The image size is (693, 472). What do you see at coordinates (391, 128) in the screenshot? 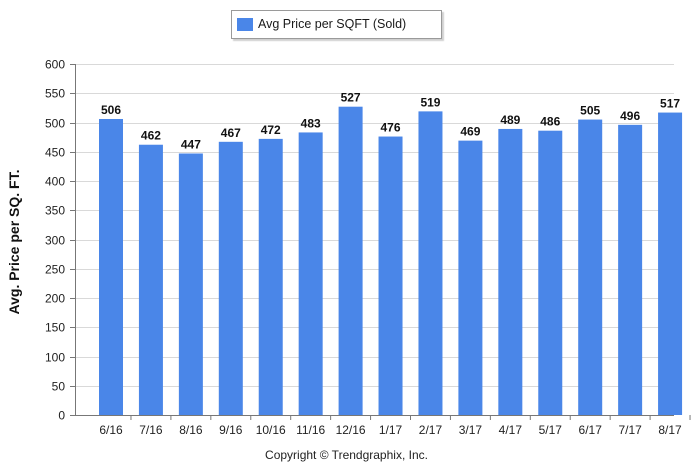
I see `data-label: 476` at bounding box center [391, 128].